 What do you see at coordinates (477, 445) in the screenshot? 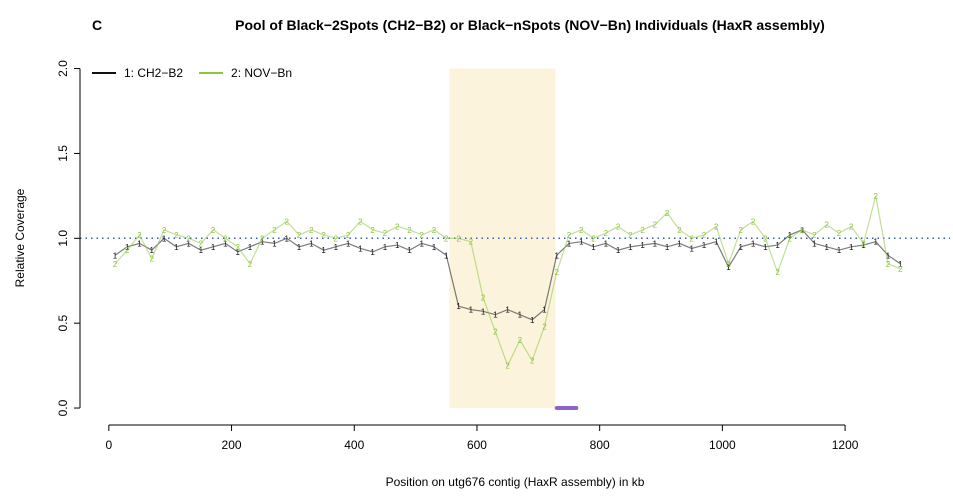
I see `x-tick-label: 600` at bounding box center [477, 445].